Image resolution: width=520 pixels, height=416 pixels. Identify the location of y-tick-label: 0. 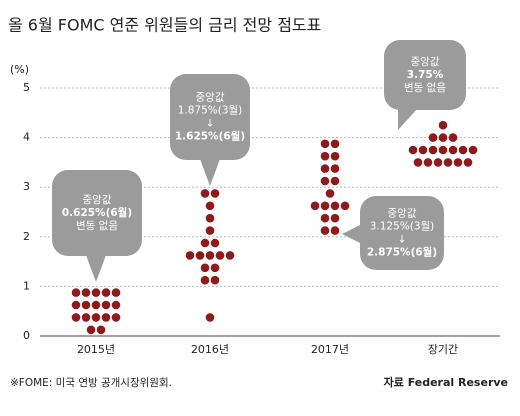
(26, 335).